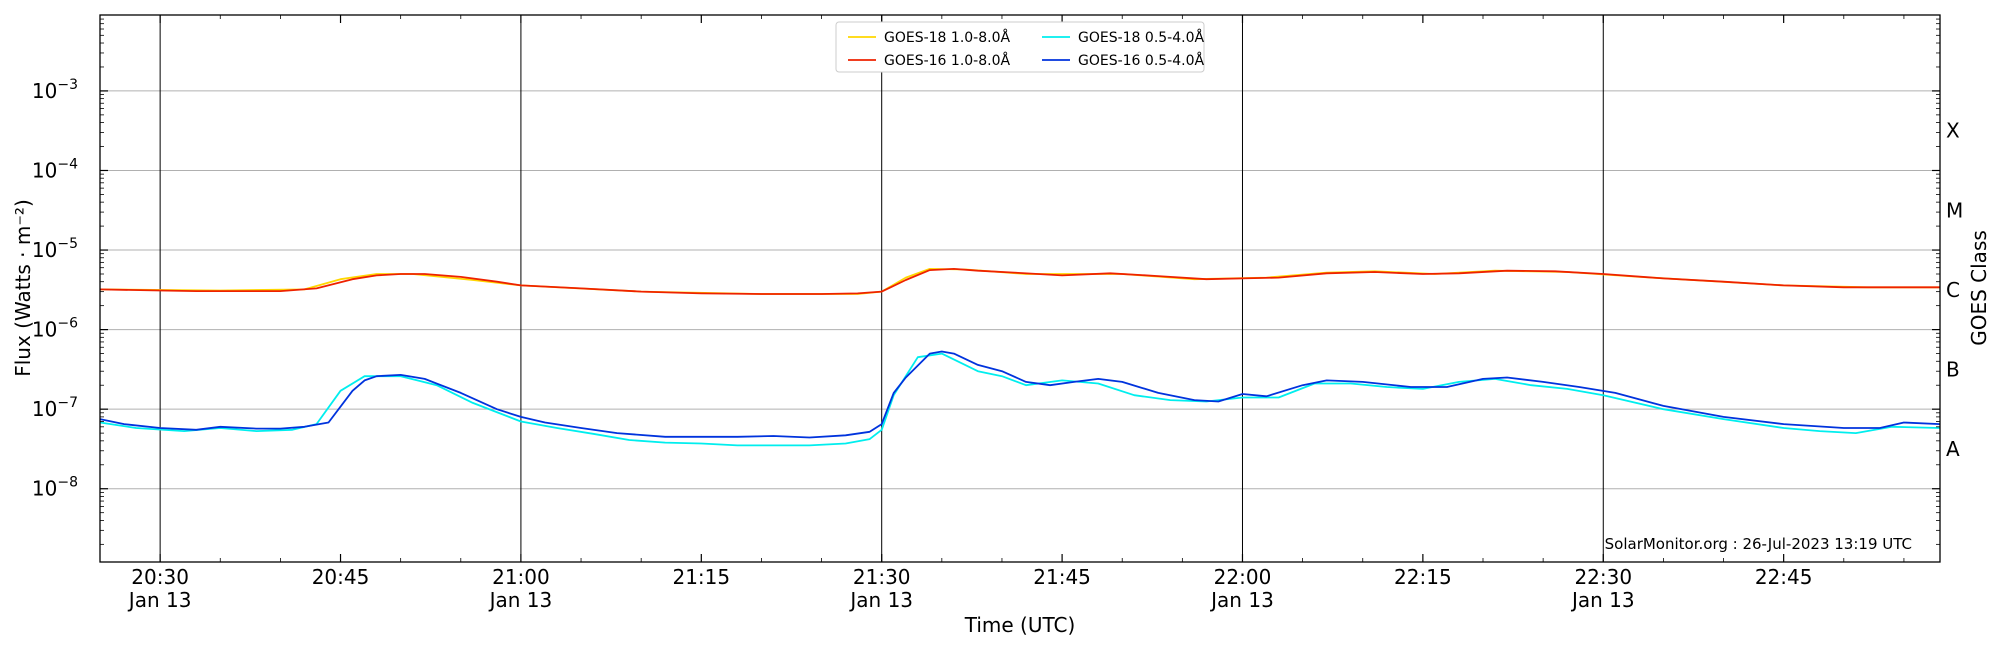  Describe the element at coordinates (1603, 577) in the screenshot. I see `x-tick-label: 22:30` at that location.